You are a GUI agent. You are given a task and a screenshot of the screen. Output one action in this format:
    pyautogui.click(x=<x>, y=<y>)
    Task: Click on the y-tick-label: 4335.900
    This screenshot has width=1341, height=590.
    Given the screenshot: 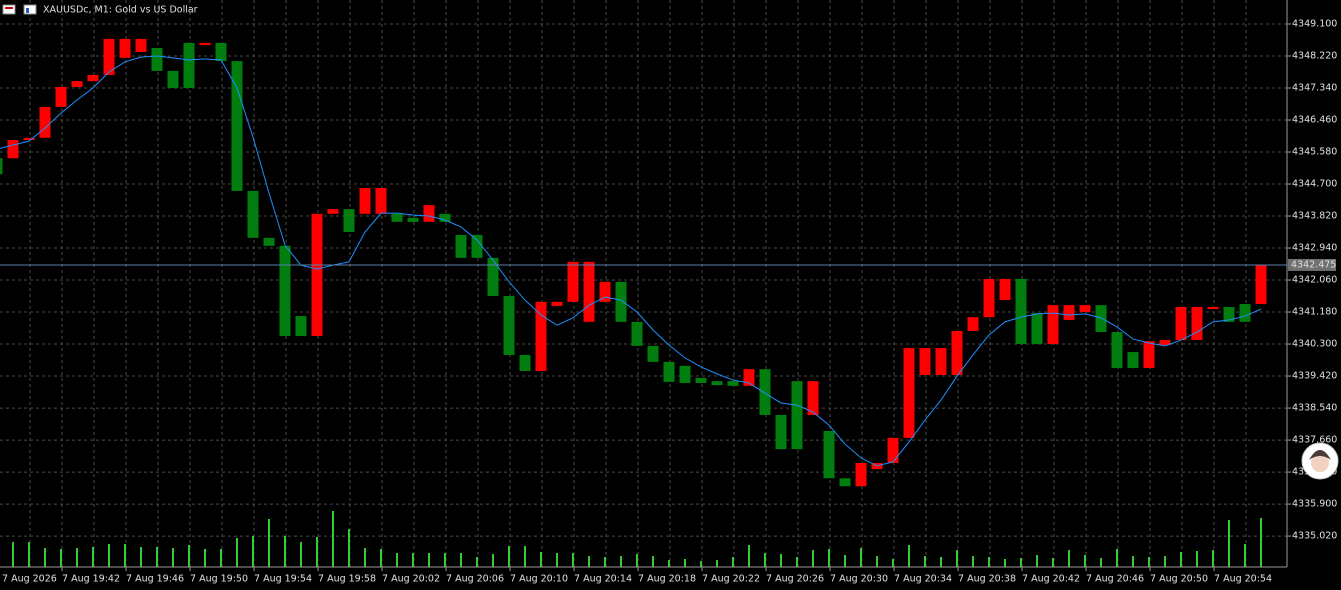 What is the action you would take?
    pyautogui.click(x=1314, y=504)
    